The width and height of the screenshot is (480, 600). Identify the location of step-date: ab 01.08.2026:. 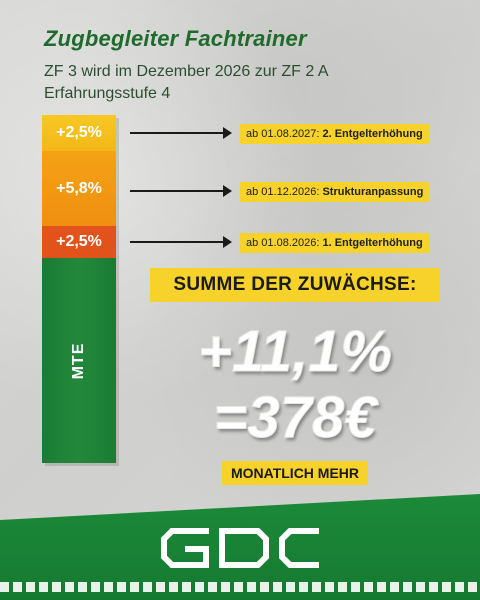
(283, 243).